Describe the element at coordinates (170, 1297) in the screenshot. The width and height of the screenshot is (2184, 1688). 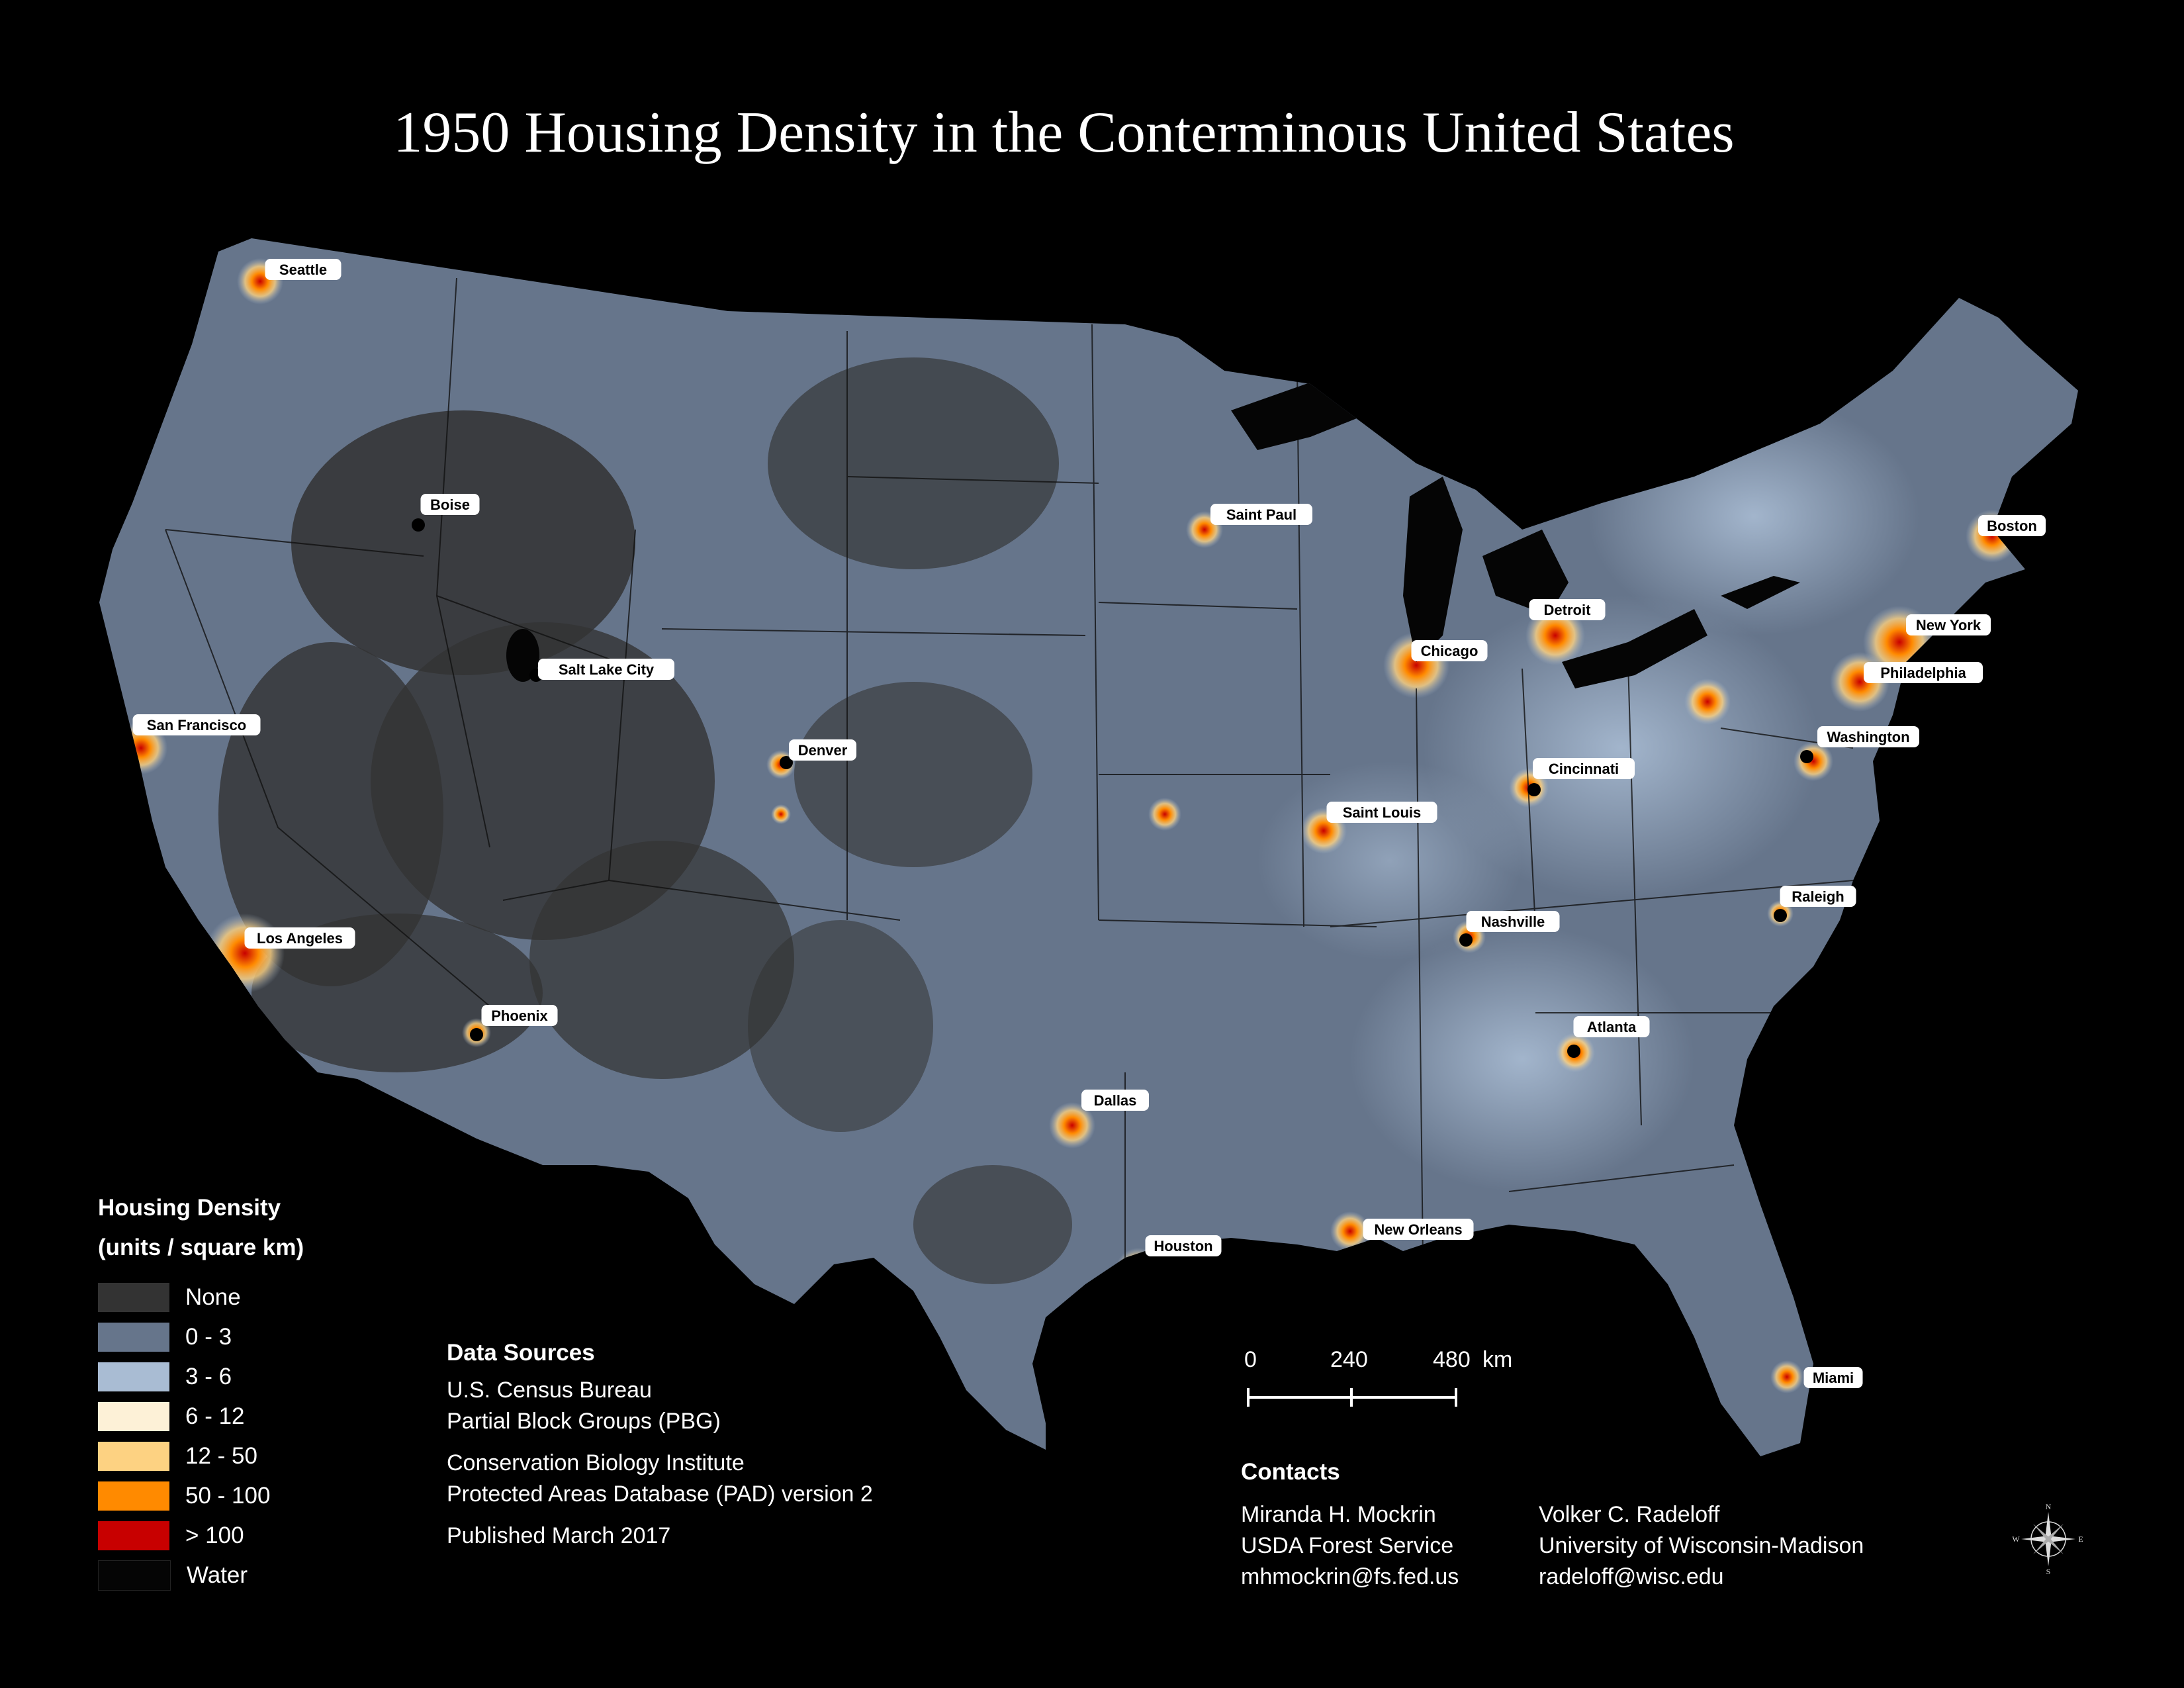
I see `legend-item: None` at that location.